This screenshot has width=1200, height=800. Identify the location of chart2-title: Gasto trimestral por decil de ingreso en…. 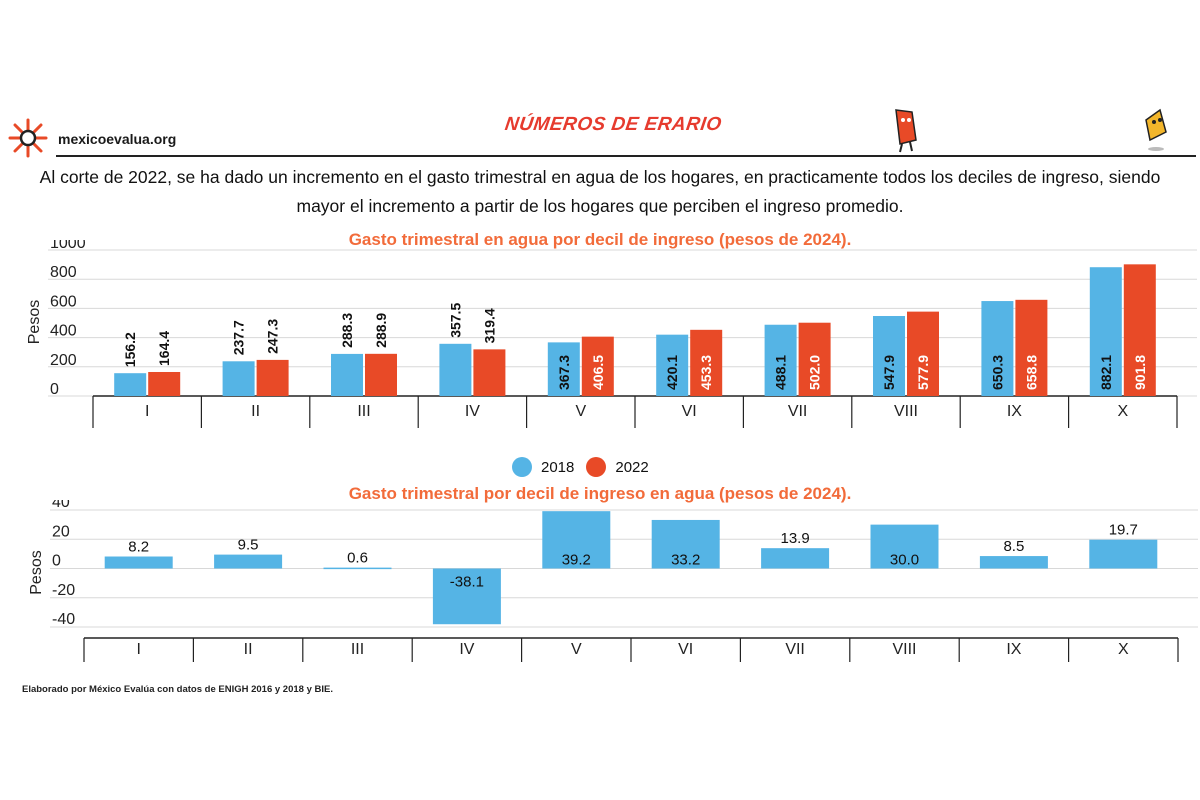
(600, 493).